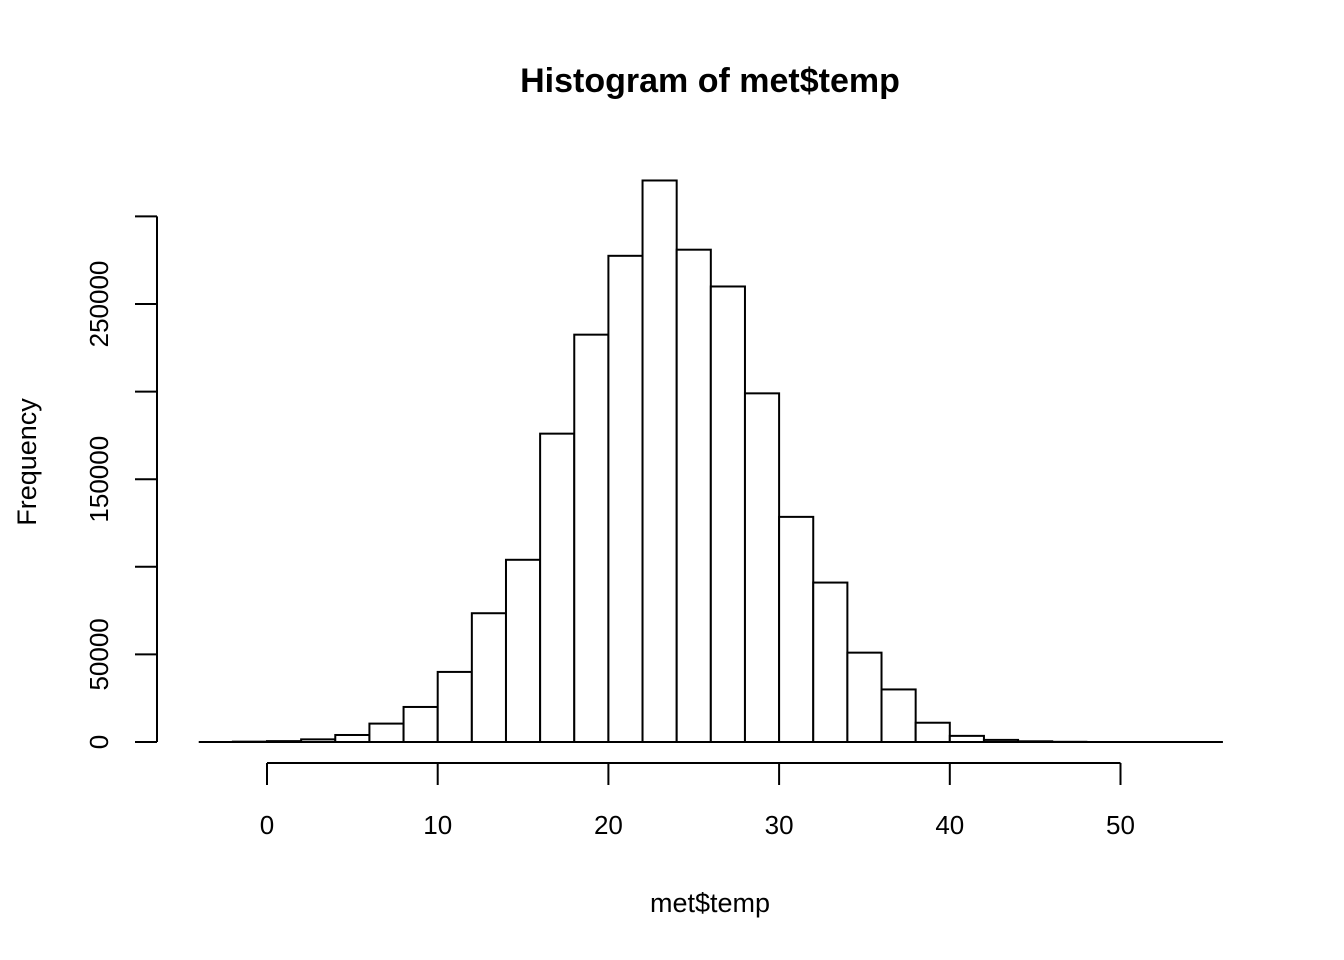 The height and width of the screenshot is (960, 1344). I want to click on y-axis-label: Frequency, so click(27, 462).